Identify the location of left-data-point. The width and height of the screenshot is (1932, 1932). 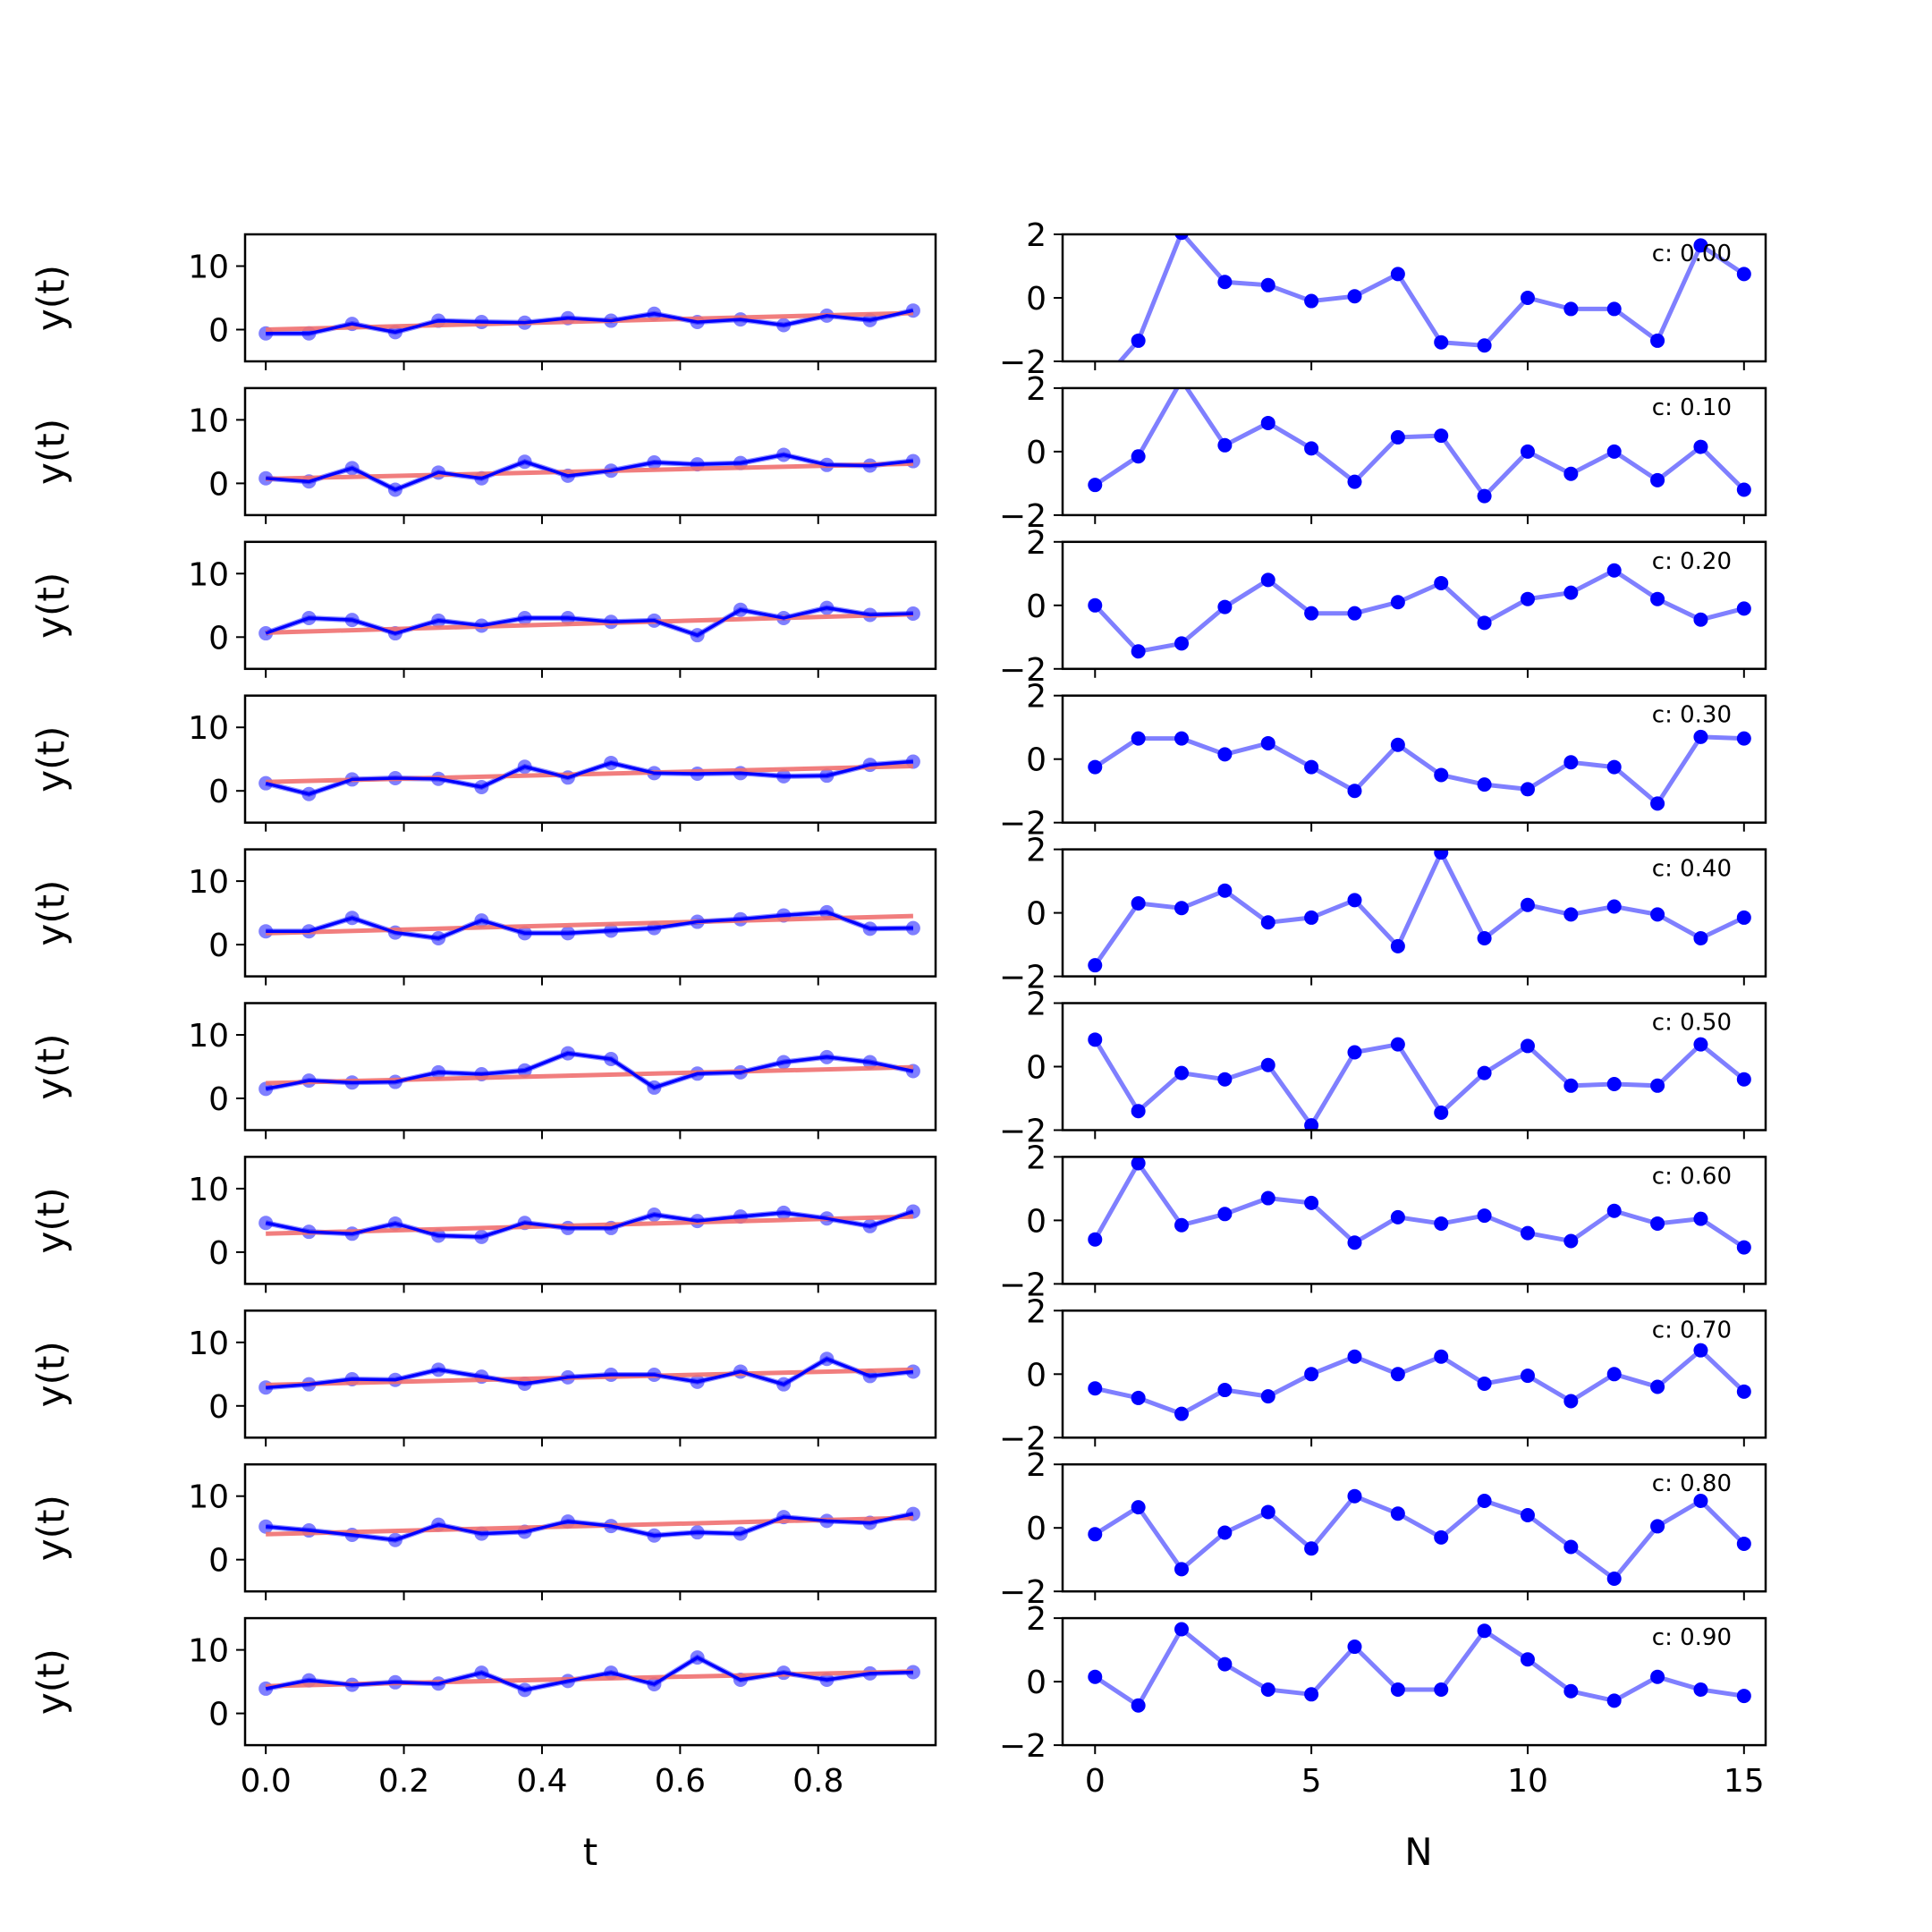
(912, 614).